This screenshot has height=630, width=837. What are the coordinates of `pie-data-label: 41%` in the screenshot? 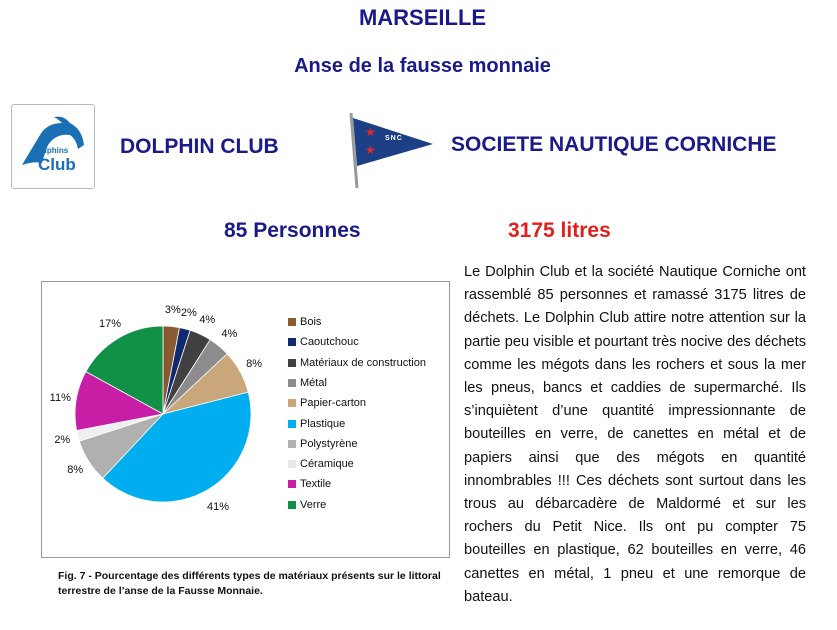 It's located at (217, 506).